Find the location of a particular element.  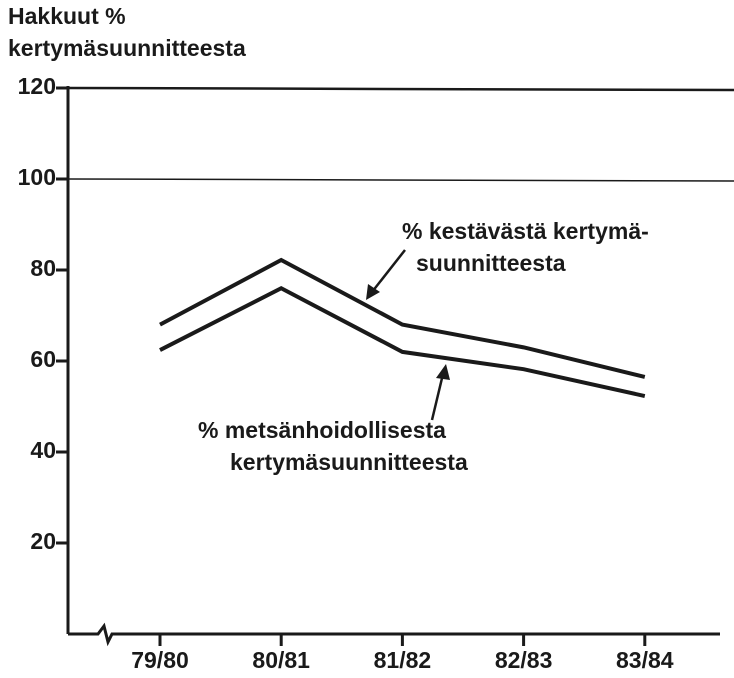

y-tick-label: 100 is located at coordinates (37, 177).